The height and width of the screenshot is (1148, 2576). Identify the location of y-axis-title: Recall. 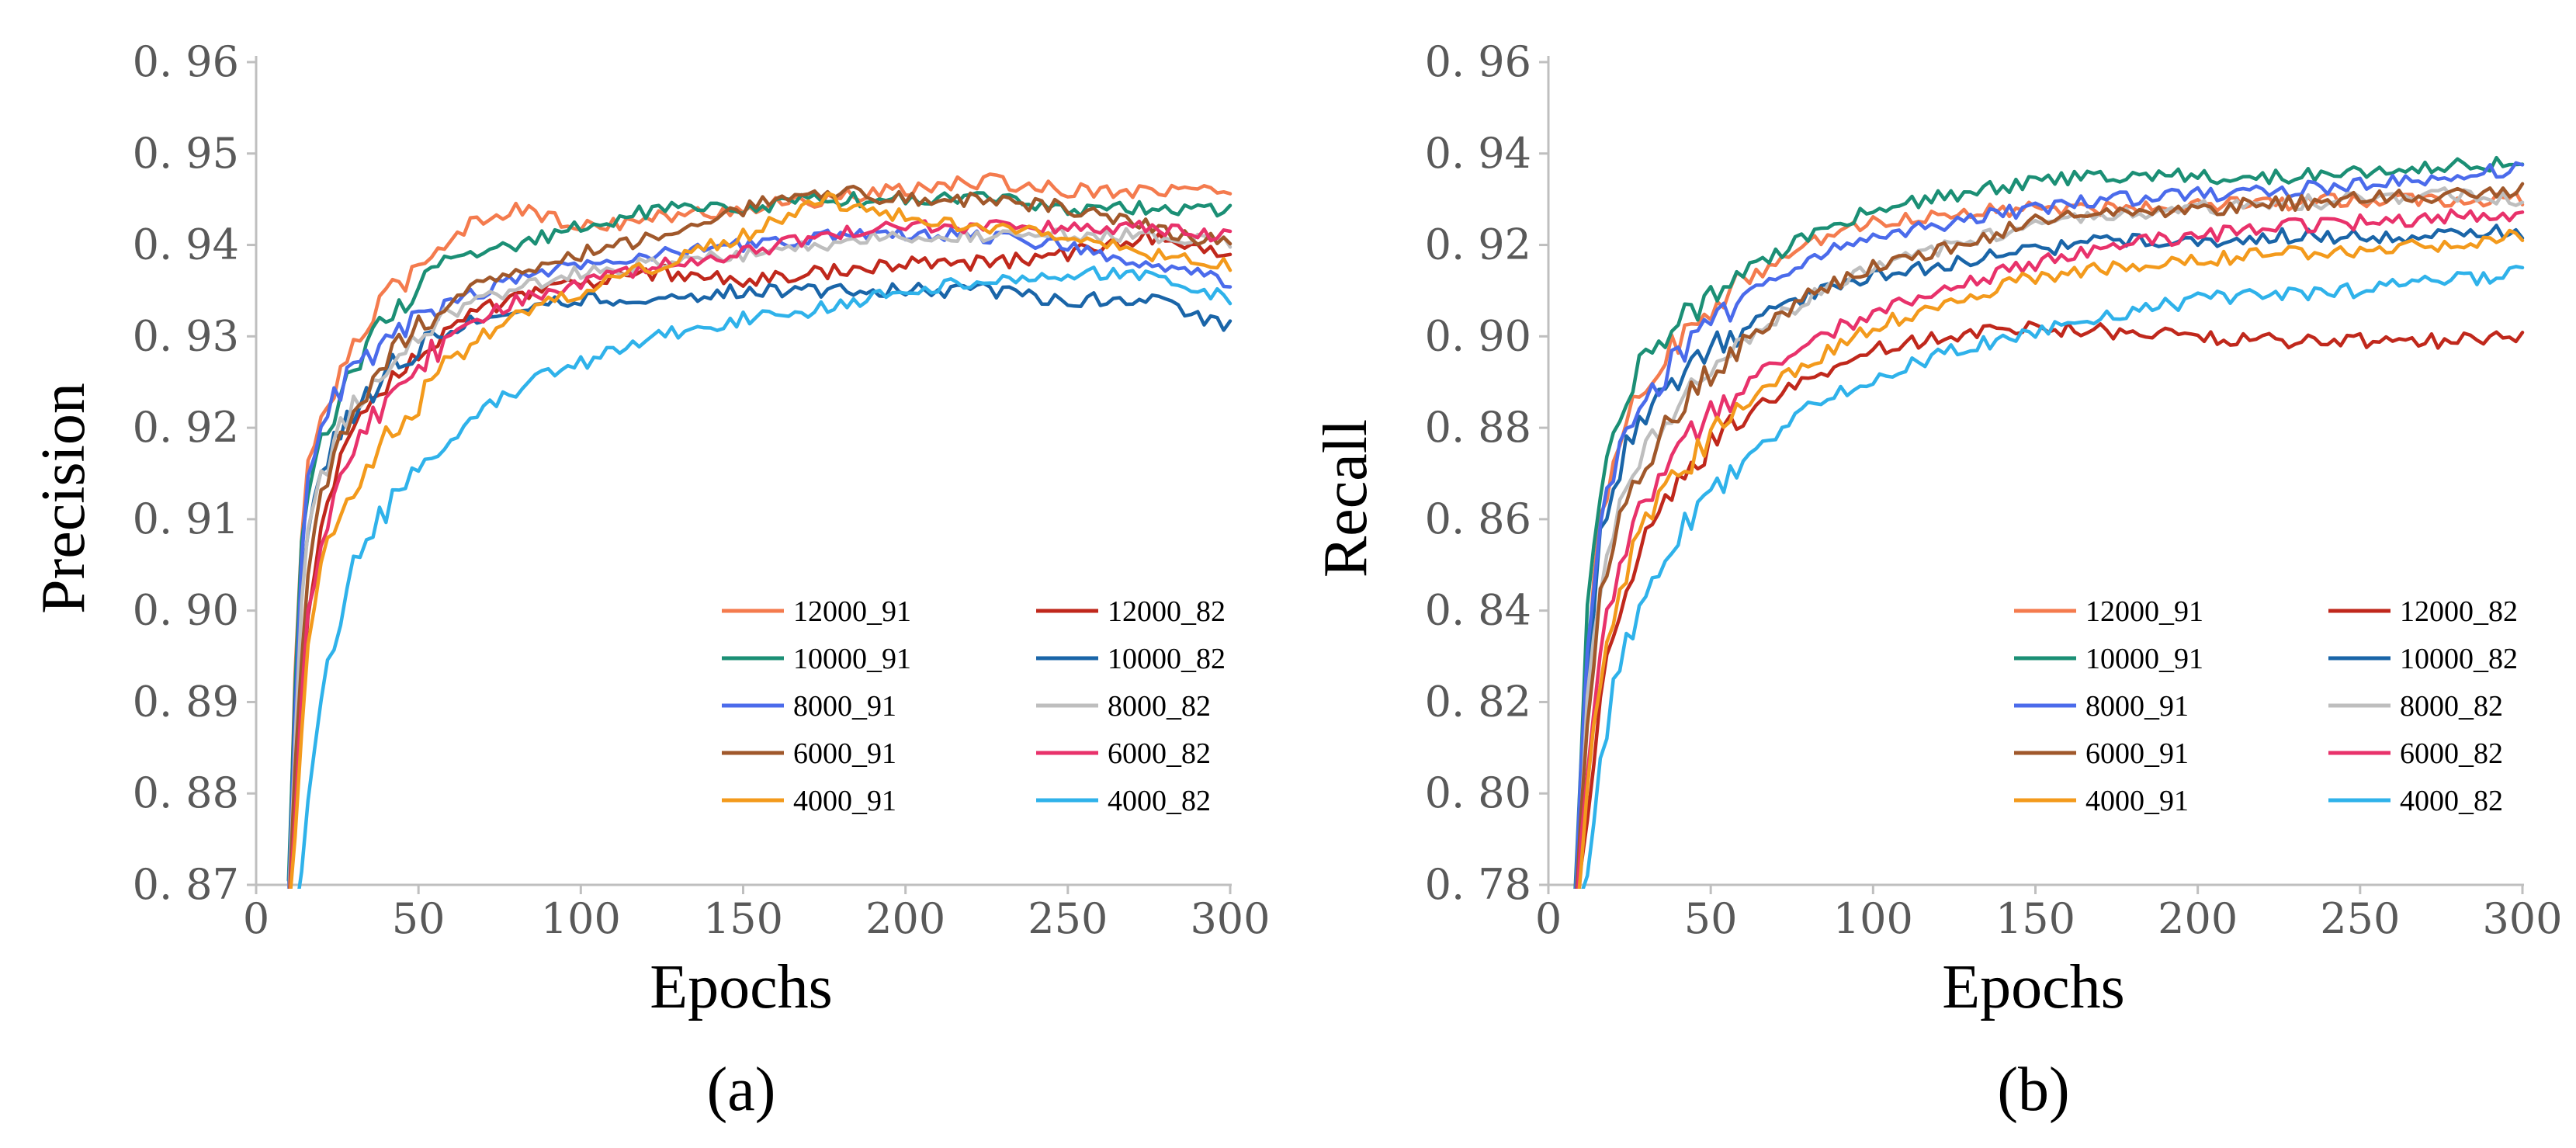
(1346, 498).